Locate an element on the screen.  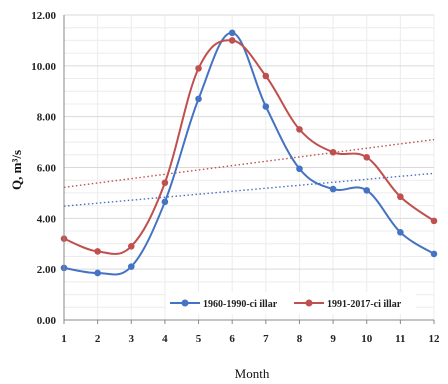
y-tick-labels: 0.00 2.00 4.00 6.00 8.00 10.00 12.00 is located at coordinates (43, 168).